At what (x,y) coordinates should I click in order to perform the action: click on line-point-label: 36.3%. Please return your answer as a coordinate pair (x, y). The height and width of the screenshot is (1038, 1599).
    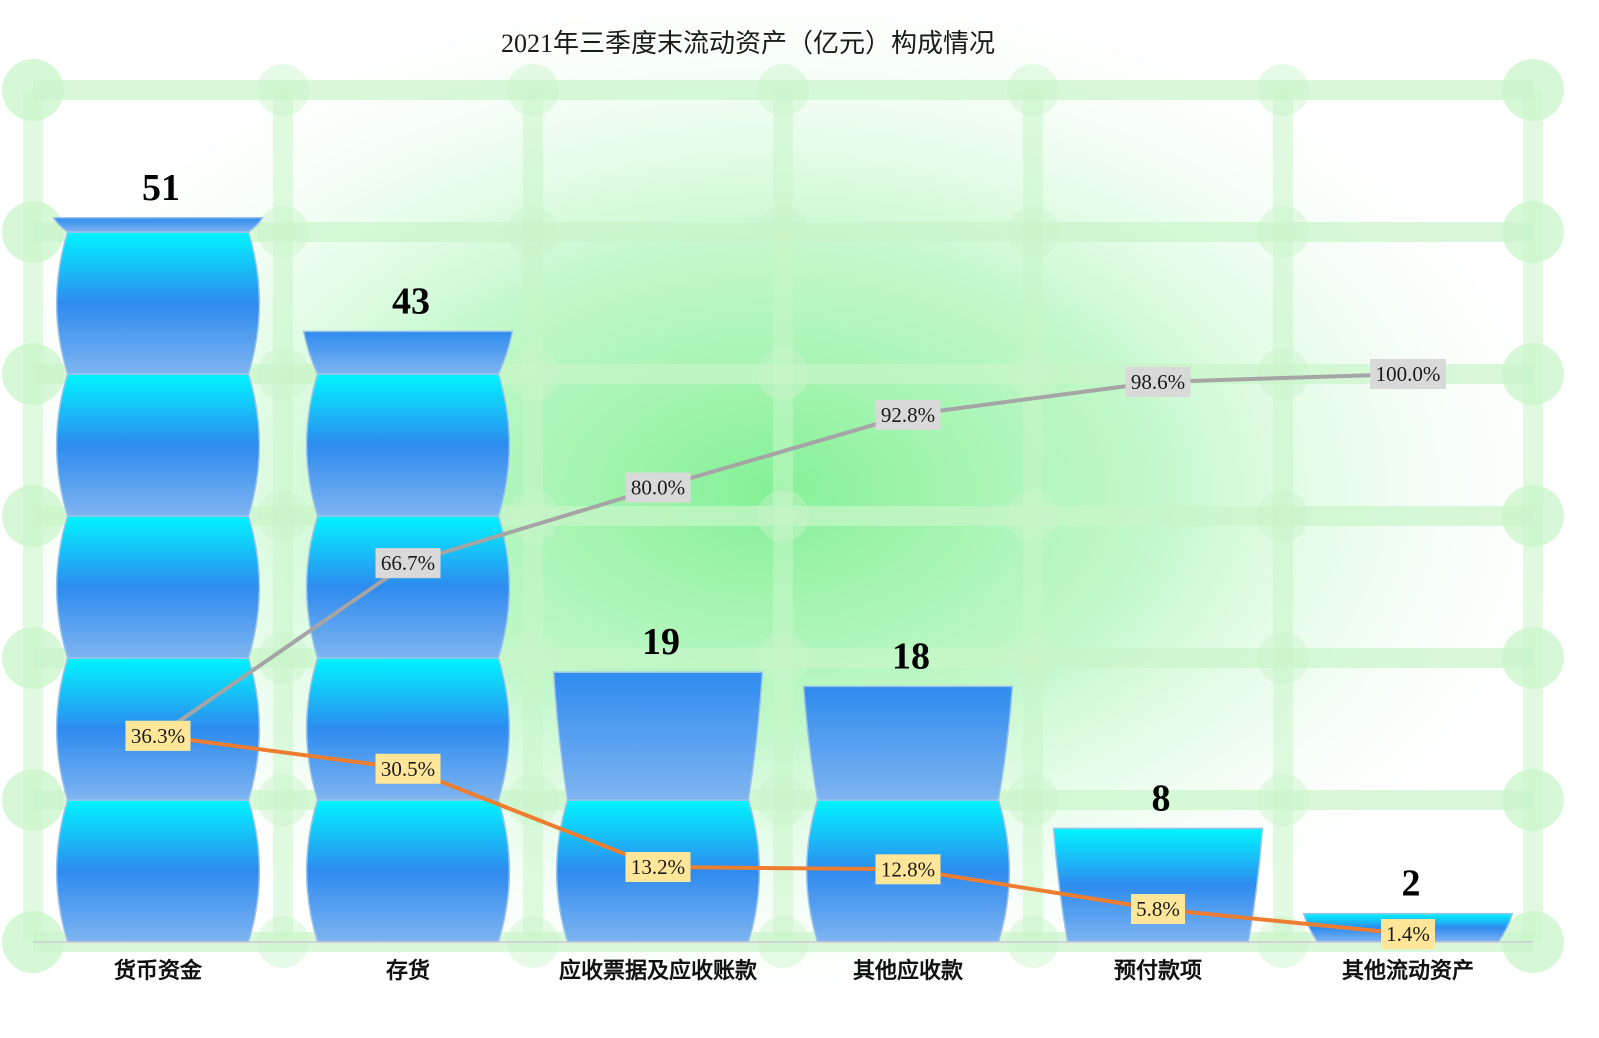
    Looking at the image, I should click on (158, 735).